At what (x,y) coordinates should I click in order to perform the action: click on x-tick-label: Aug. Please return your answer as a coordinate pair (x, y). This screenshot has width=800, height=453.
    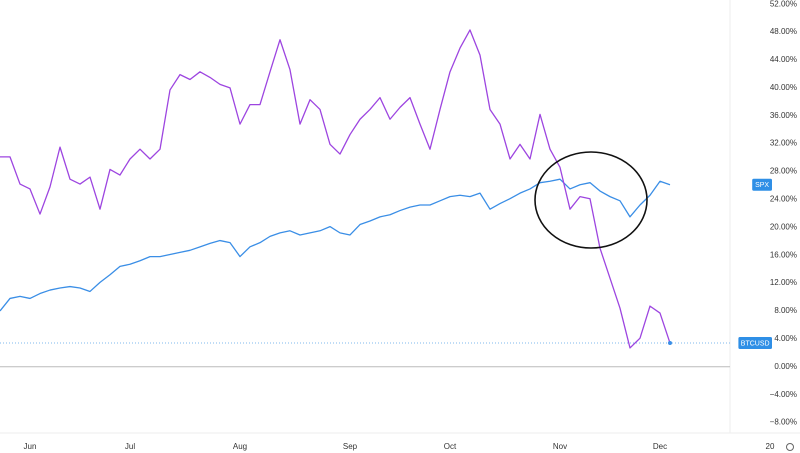
    Looking at the image, I should click on (240, 446).